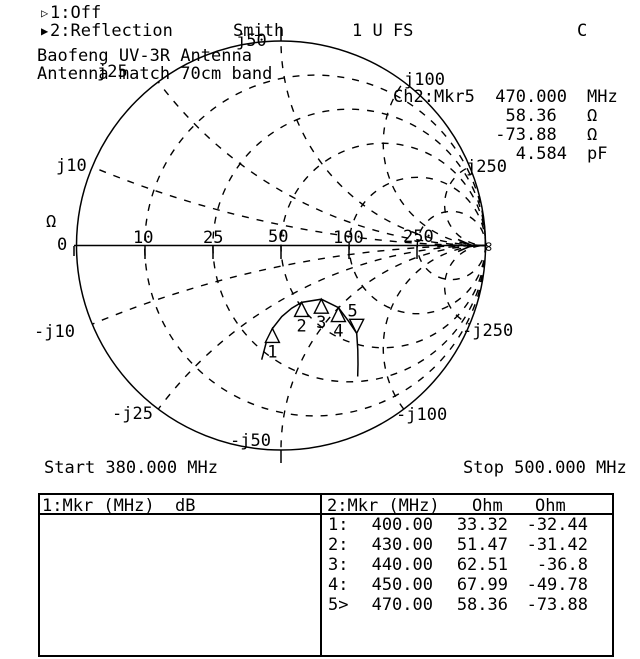  I want to click on marker-table-divider, so click(321, 575).